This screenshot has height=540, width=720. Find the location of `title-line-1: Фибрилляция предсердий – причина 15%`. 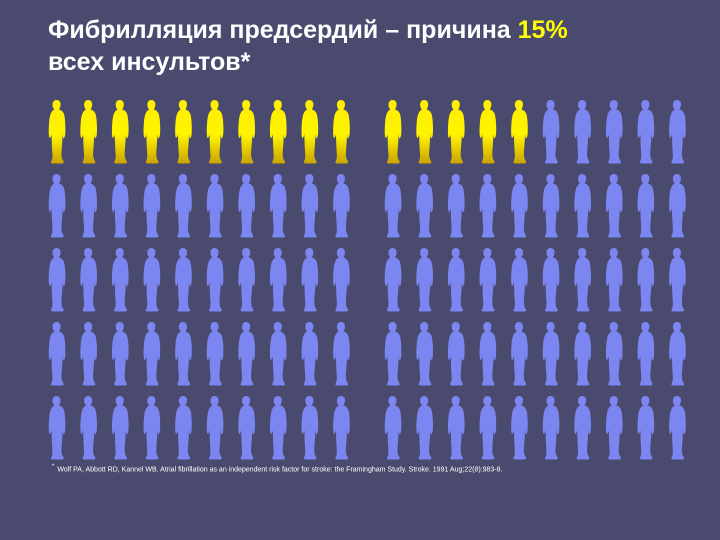

title-line-1: Фибрилляция предсердий – причина 15% is located at coordinates (368, 30).